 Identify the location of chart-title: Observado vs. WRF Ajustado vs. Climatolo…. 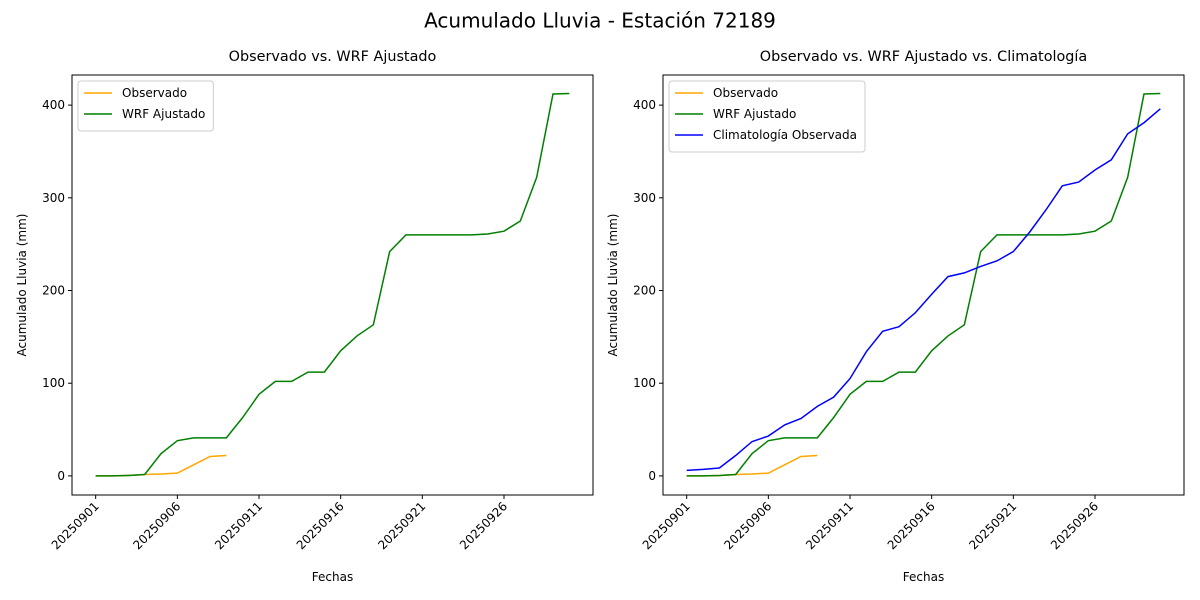
(924, 57).